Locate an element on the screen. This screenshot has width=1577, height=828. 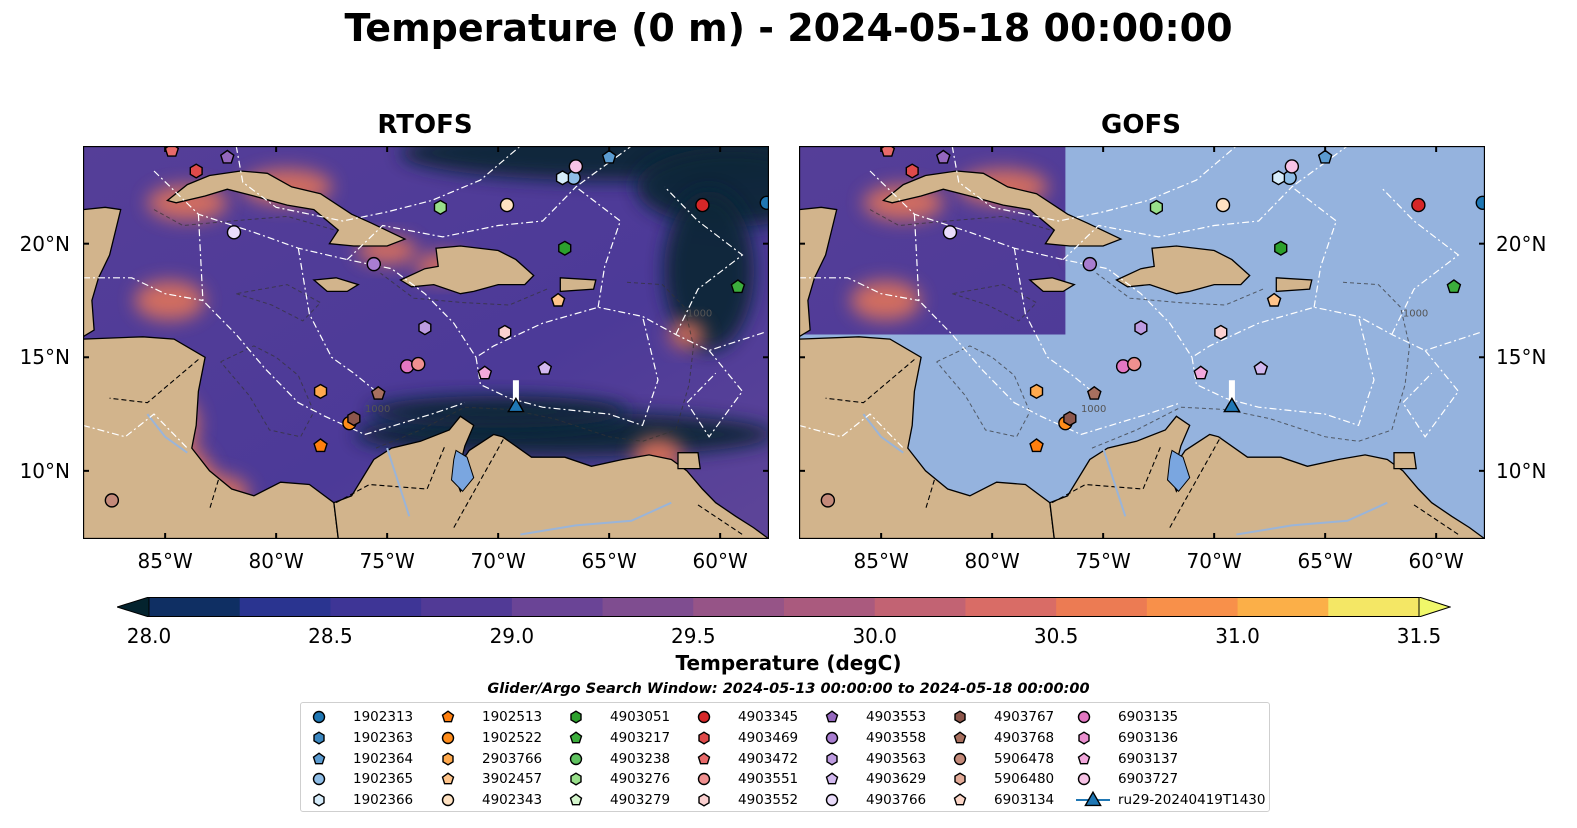
legend-label: 6903135 is located at coordinates (1148, 717).